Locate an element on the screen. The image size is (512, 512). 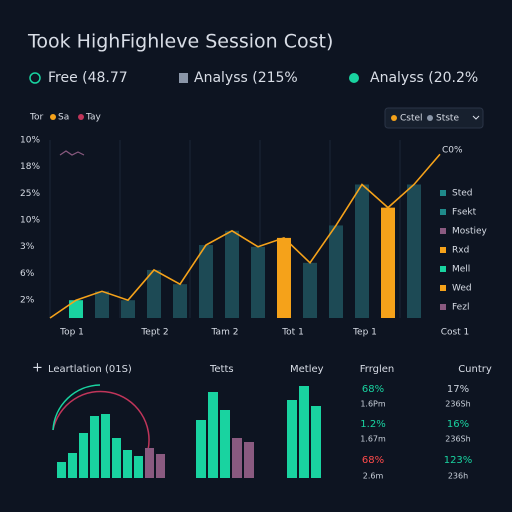
stats-header: Frrglen is located at coordinates (377, 369).